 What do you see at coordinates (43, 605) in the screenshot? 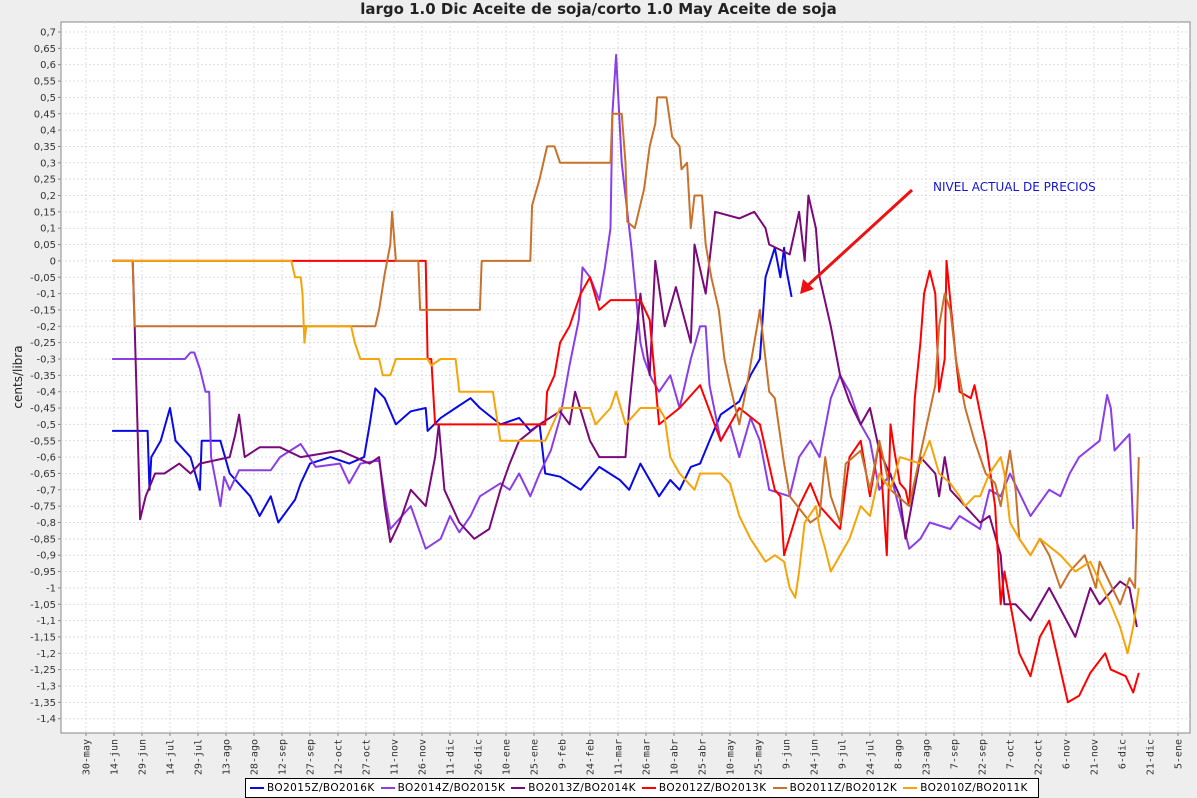
I see `y-tick-label: -1,05` at bounding box center [43, 605].